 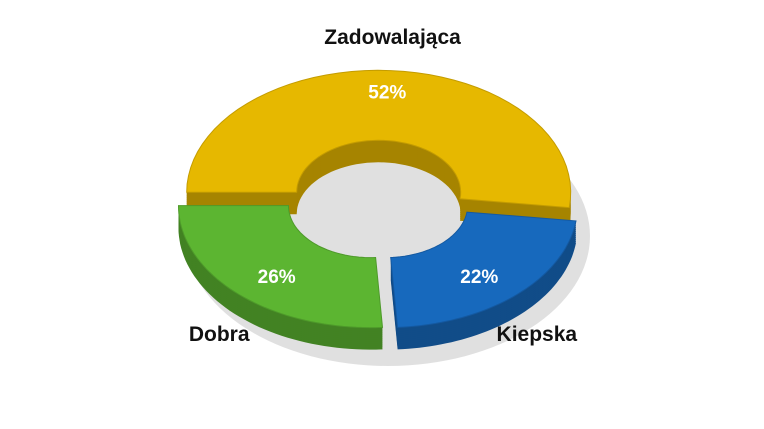 What do you see at coordinates (392, 37) in the screenshot?
I see `category-label: Zadowalająca` at bounding box center [392, 37].